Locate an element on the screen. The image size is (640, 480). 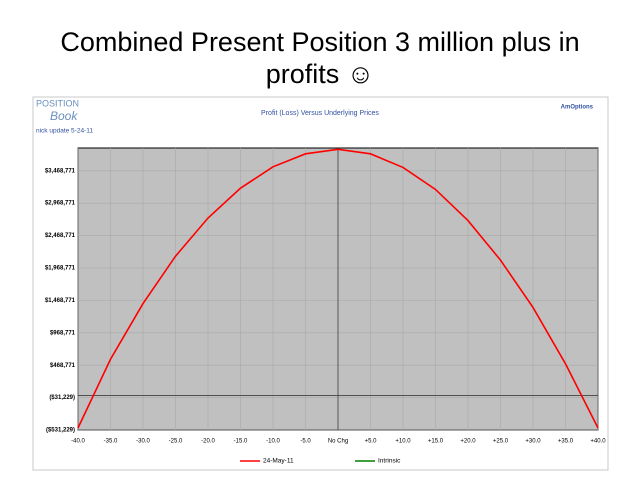
x-tick-label: -5.0 is located at coordinates (305, 442).